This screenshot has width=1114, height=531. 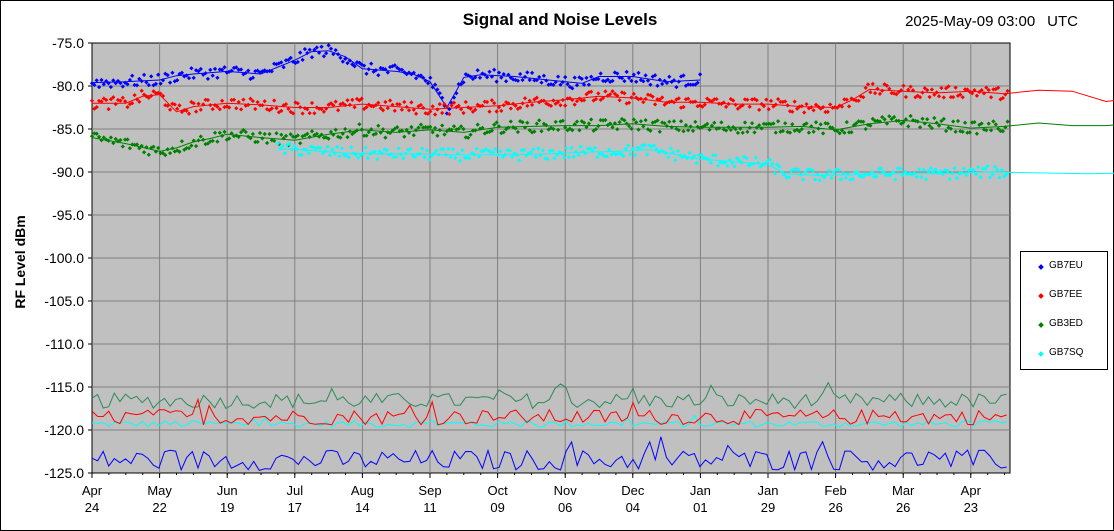 What do you see at coordinates (64, 430) in the screenshot?
I see `y-tick-label: -120.0` at bounding box center [64, 430].